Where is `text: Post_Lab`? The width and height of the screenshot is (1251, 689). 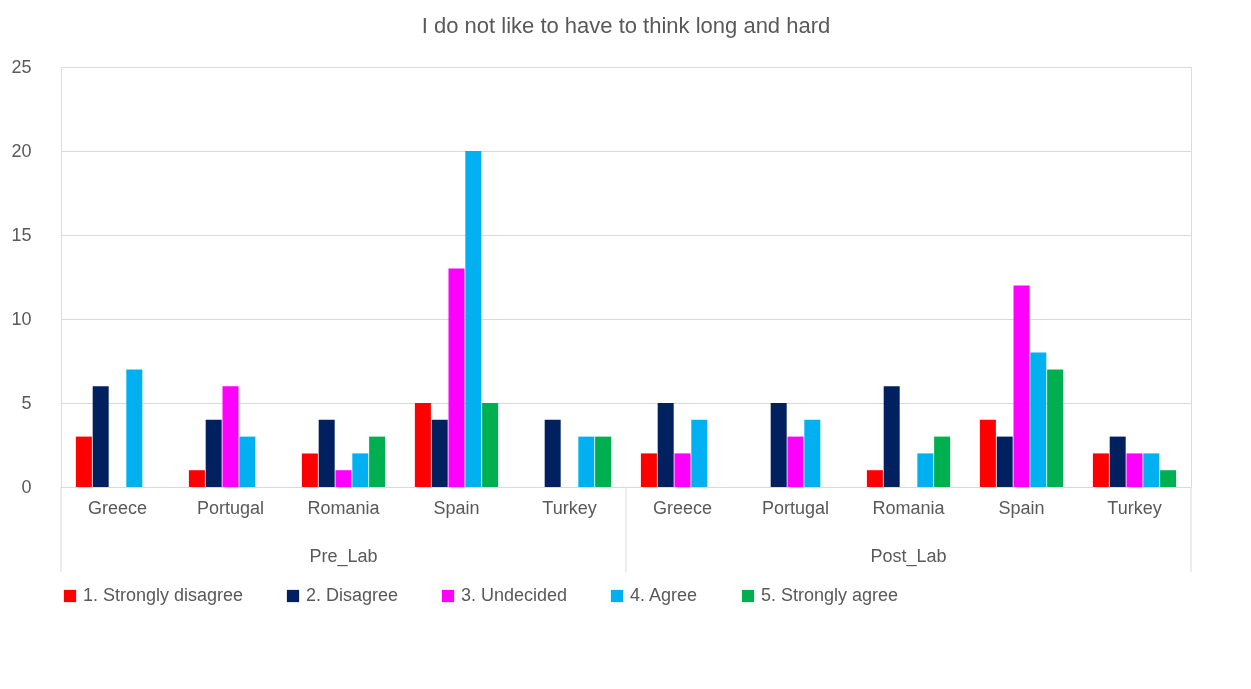 text: Post_Lab is located at coordinates (908, 556).